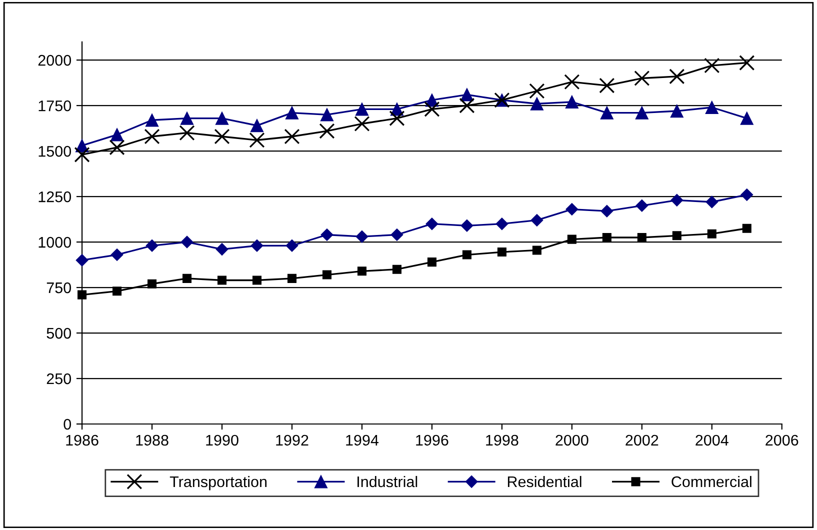 Image resolution: width=817 pixels, height=530 pixels. Describe the element at coordinates (59, 288) in the screenshot. I see `y-tick-label: 750` at that location.